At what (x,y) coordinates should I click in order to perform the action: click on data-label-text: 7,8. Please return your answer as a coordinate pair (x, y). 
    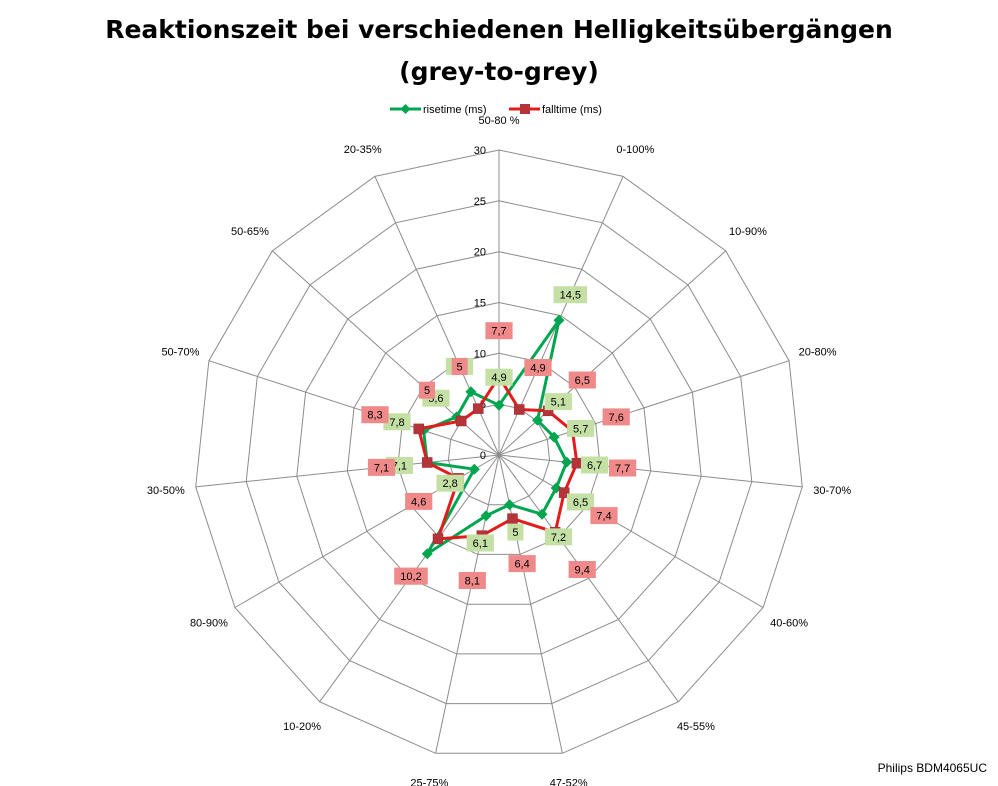
    Looking at the image, I should click on (396, 423).